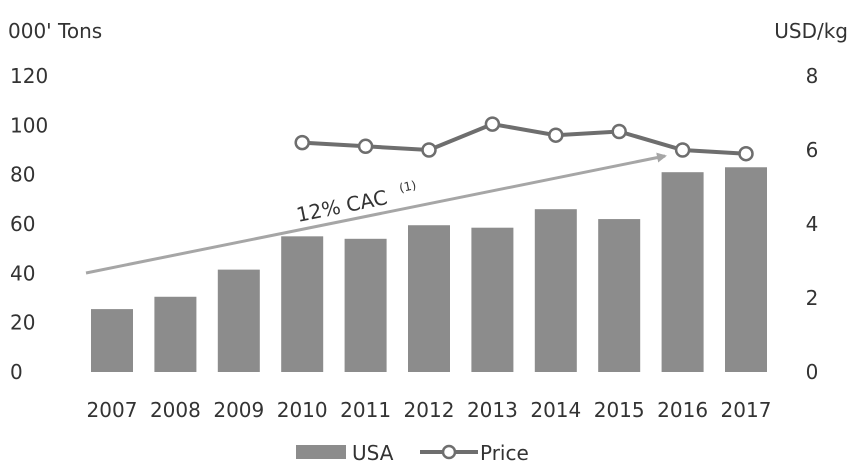 This screenshot has height=464, width=852. What do you see at coordinates (556, 135) in the screenshot?
I see `price-point-2014` at bounding box center [556, 135].